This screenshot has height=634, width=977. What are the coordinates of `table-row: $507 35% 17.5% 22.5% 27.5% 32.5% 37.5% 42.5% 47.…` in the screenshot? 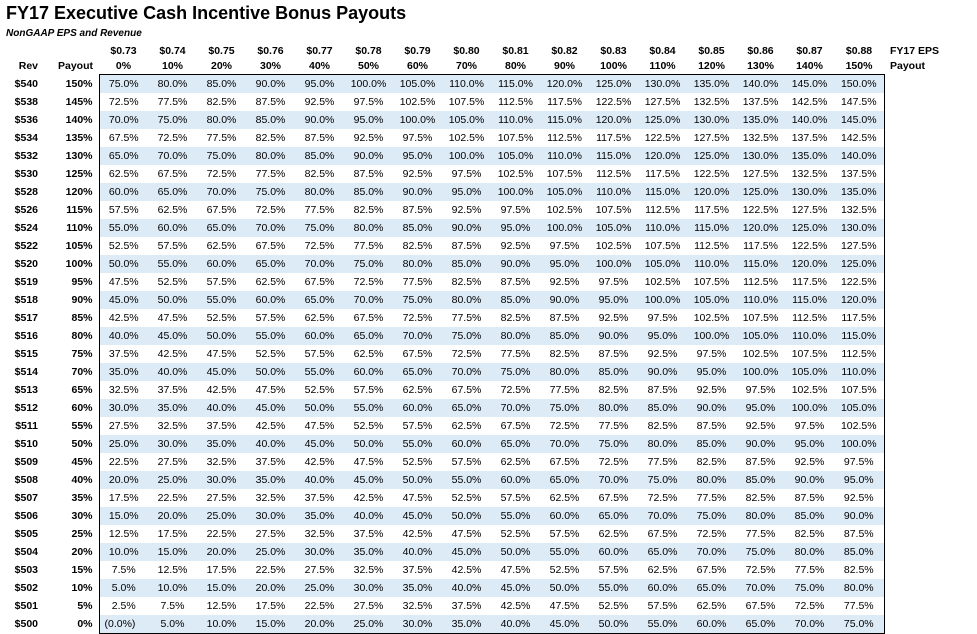 It's located at (469, 498).